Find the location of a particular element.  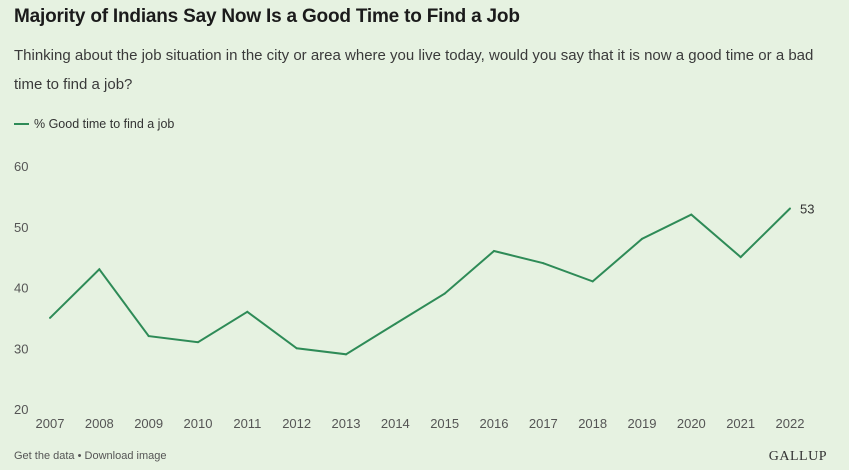

x-tick-label: 2009 is located at coordinates (148, 423).